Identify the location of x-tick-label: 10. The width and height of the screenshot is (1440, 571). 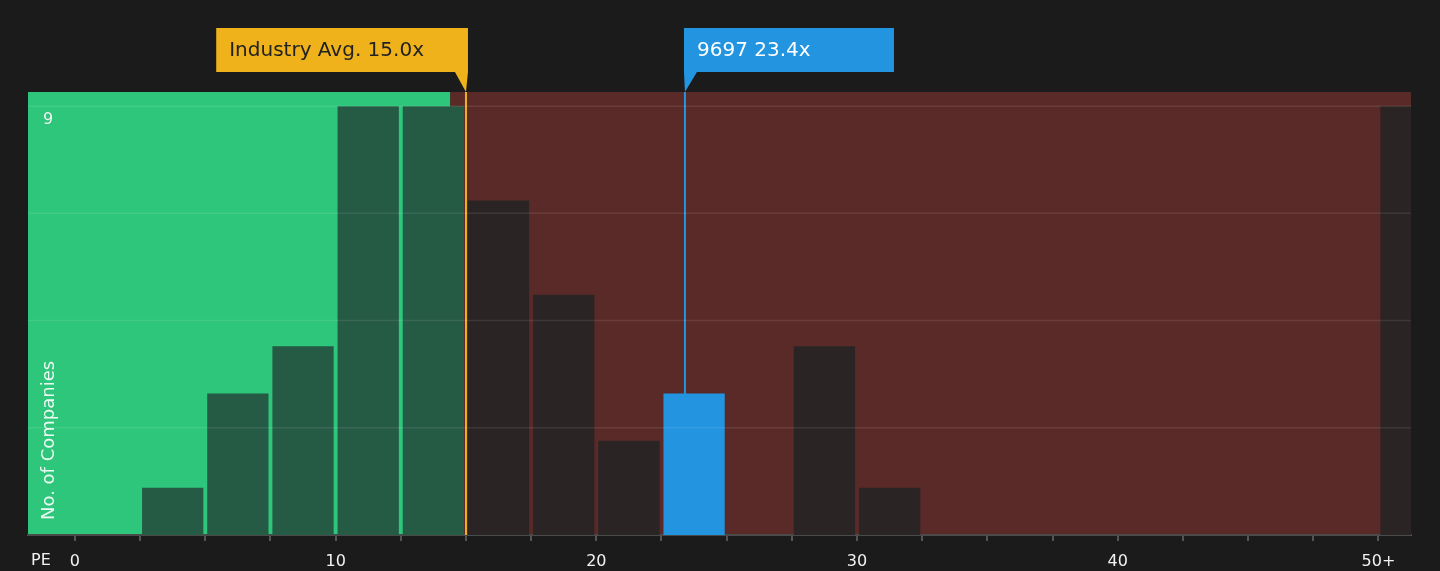
(335, 560).